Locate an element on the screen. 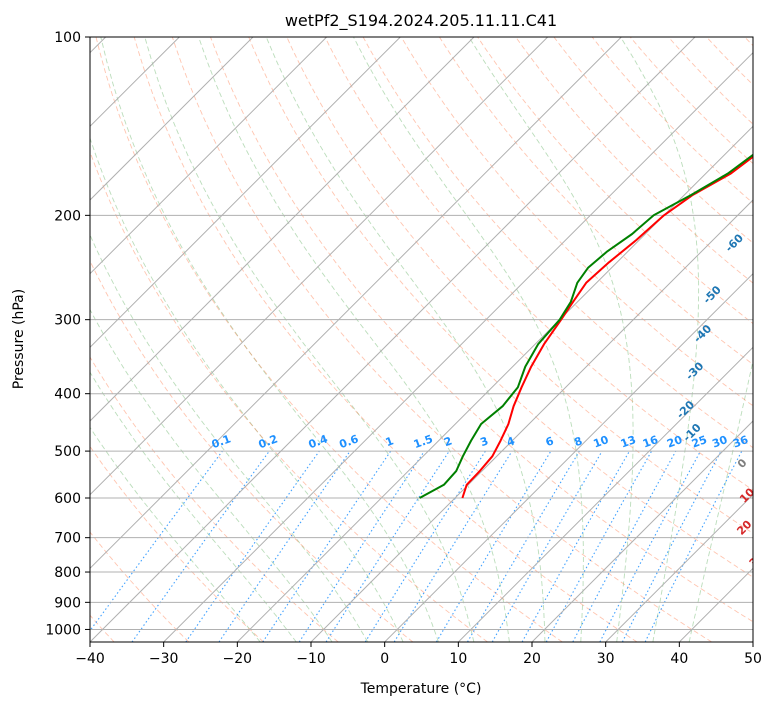 Image resolution: width=775 pixels, height=708 pixels. dry-adiabat-label: 30 is located at coordinates (757, 559).